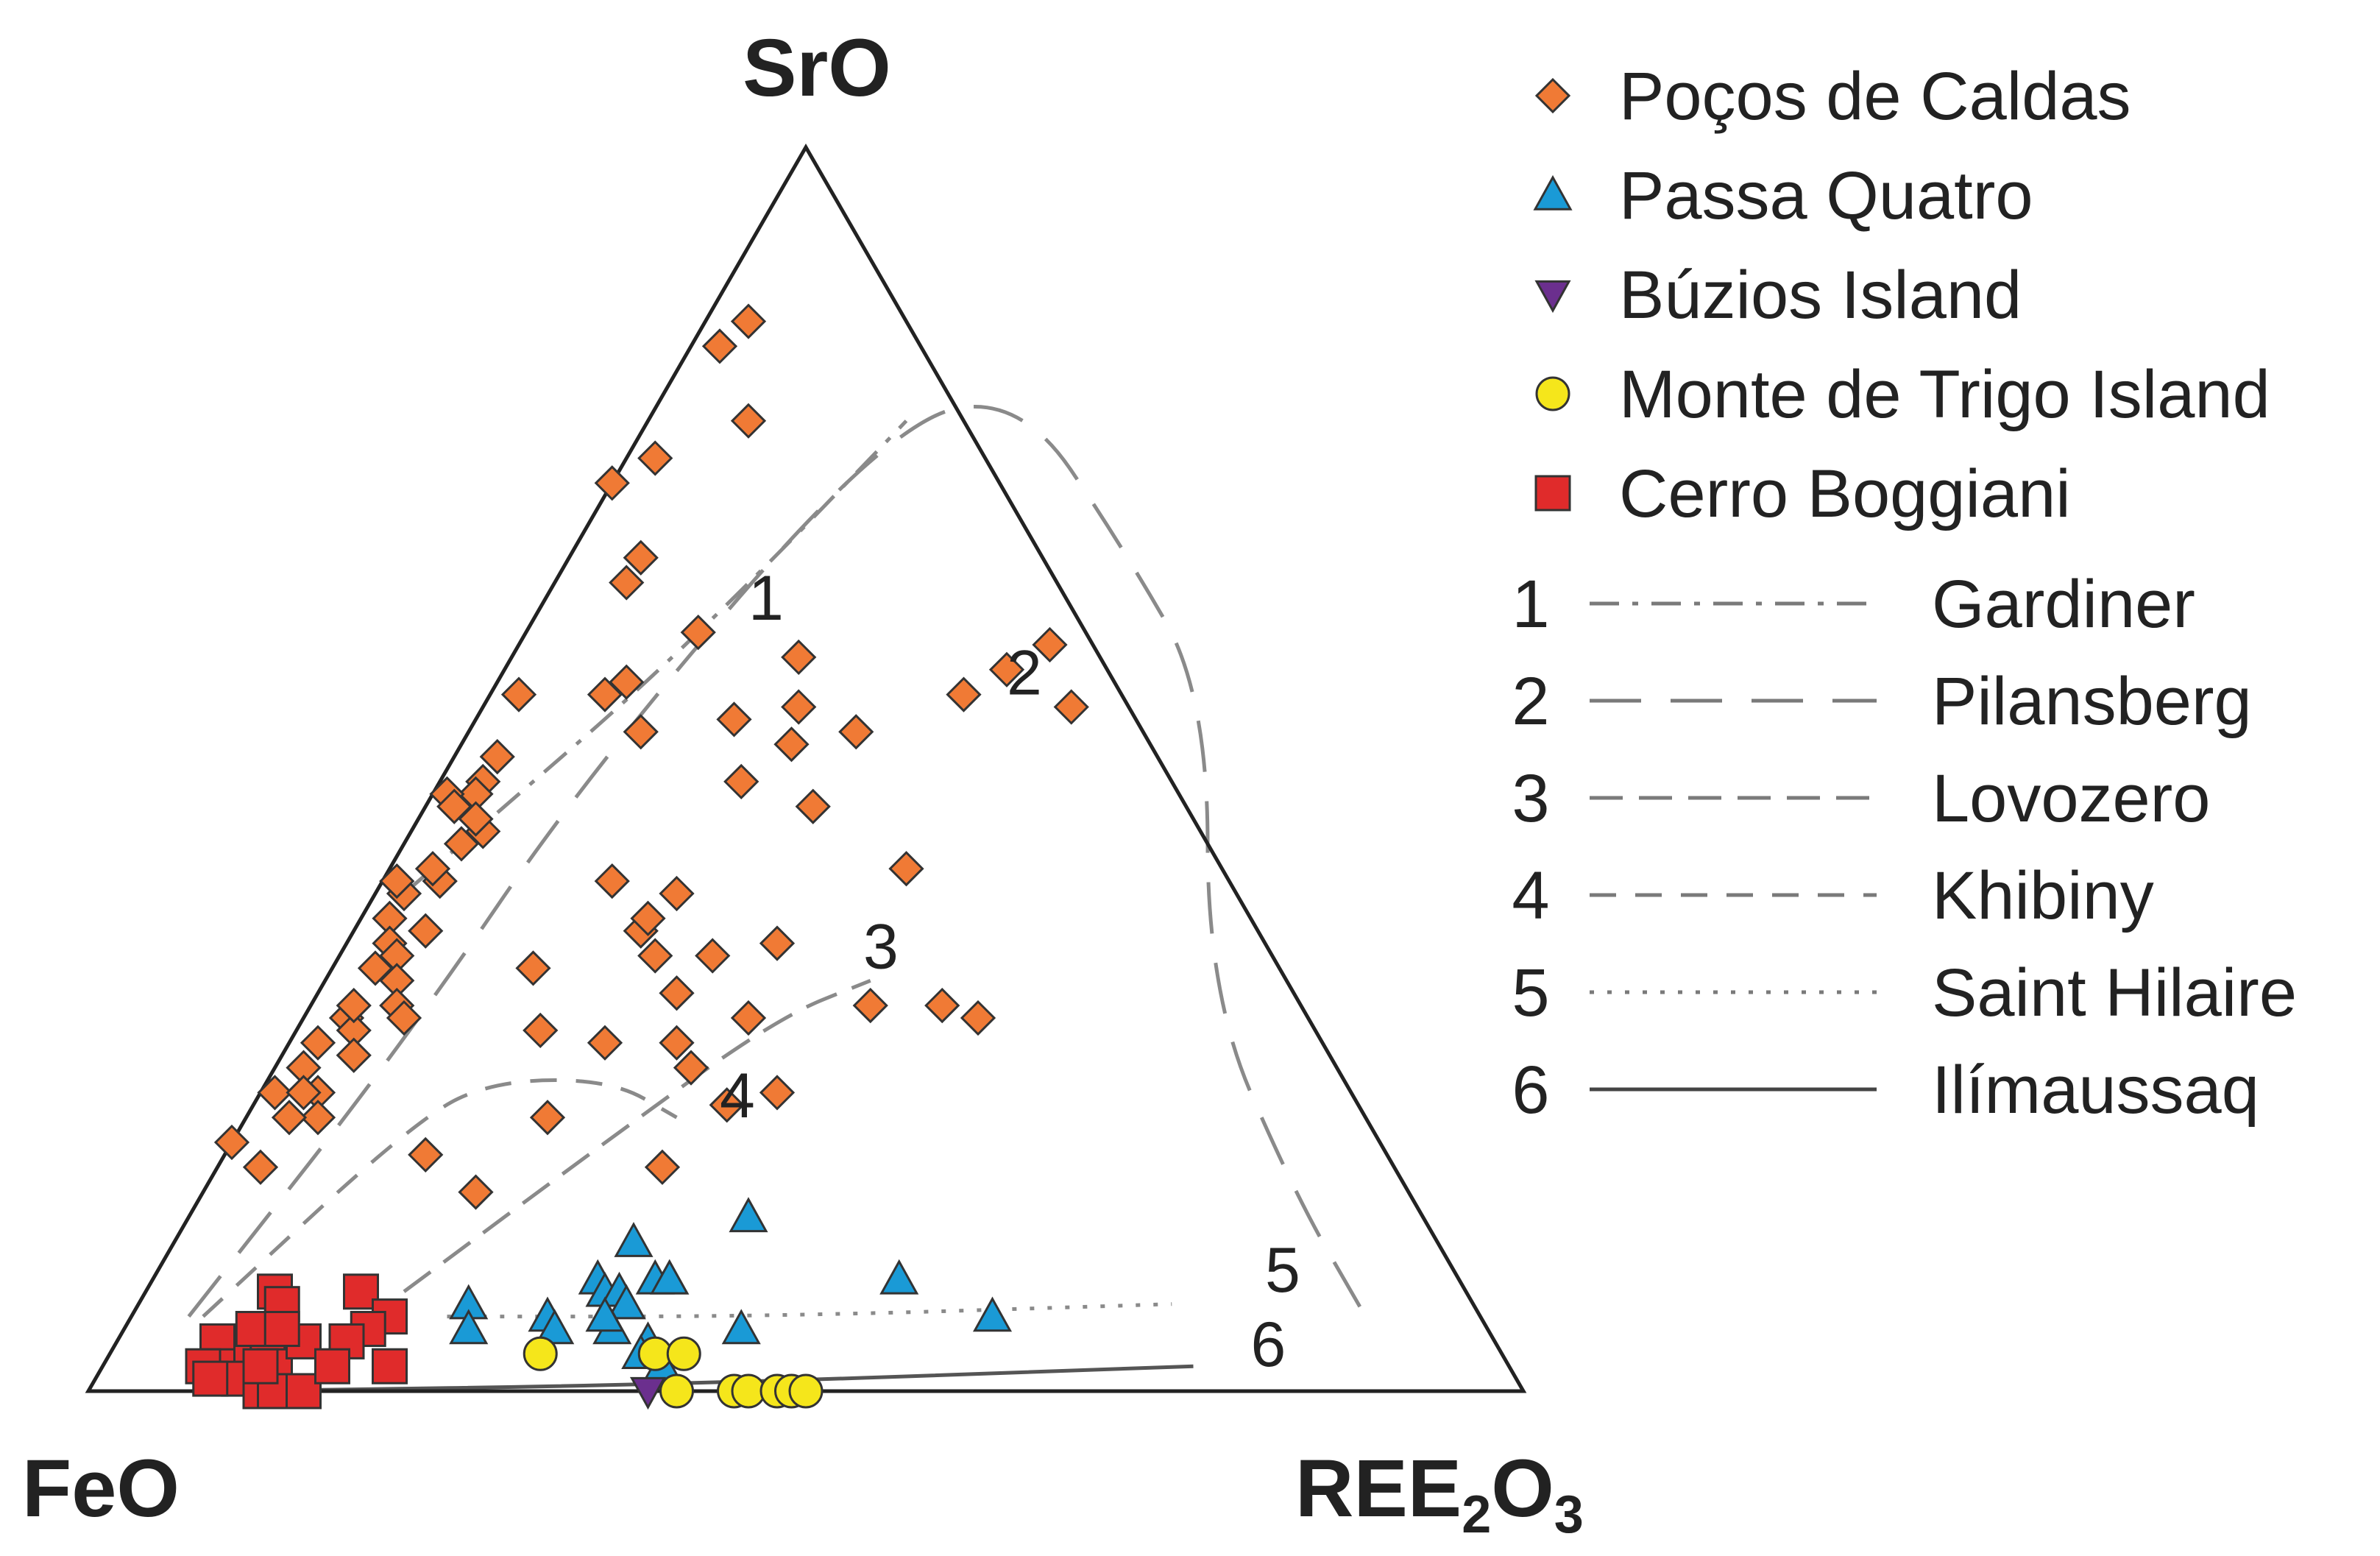  I want to click on vertex-label-right-sub2: 3, so click(1569, 1514).